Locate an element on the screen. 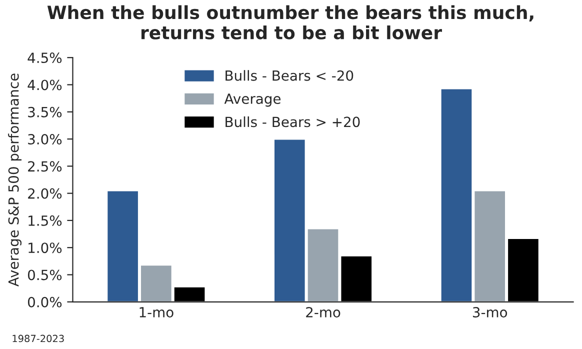 The height and width of the screenshot is (349, 582). text: 1987-2023 is located at coordinates (38, 338).